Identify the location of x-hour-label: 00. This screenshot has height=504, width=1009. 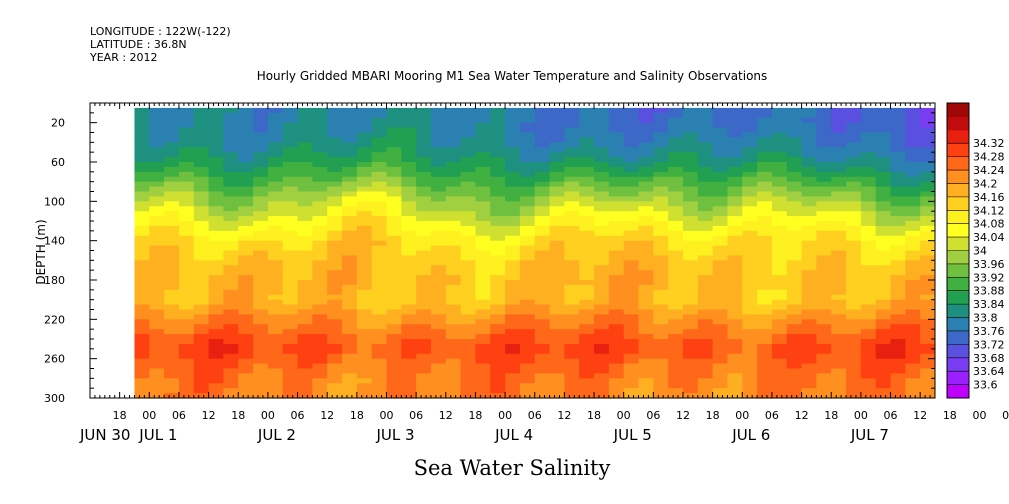
(624, 415).